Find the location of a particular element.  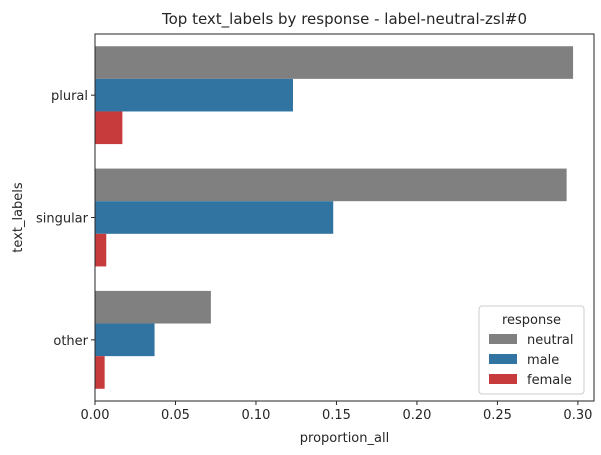

x-tick-label: 0.20 is located at coordinates (416, 415).